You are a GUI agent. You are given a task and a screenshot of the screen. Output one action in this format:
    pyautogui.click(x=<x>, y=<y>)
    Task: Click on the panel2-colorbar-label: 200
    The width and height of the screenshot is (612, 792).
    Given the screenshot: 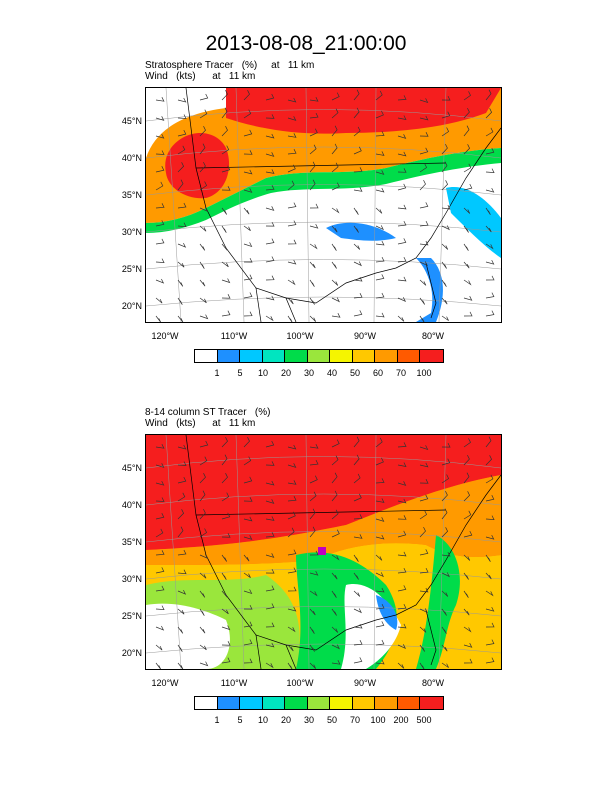 What is the action you would take?
    pyautogui.click(x=401, y=720)
    